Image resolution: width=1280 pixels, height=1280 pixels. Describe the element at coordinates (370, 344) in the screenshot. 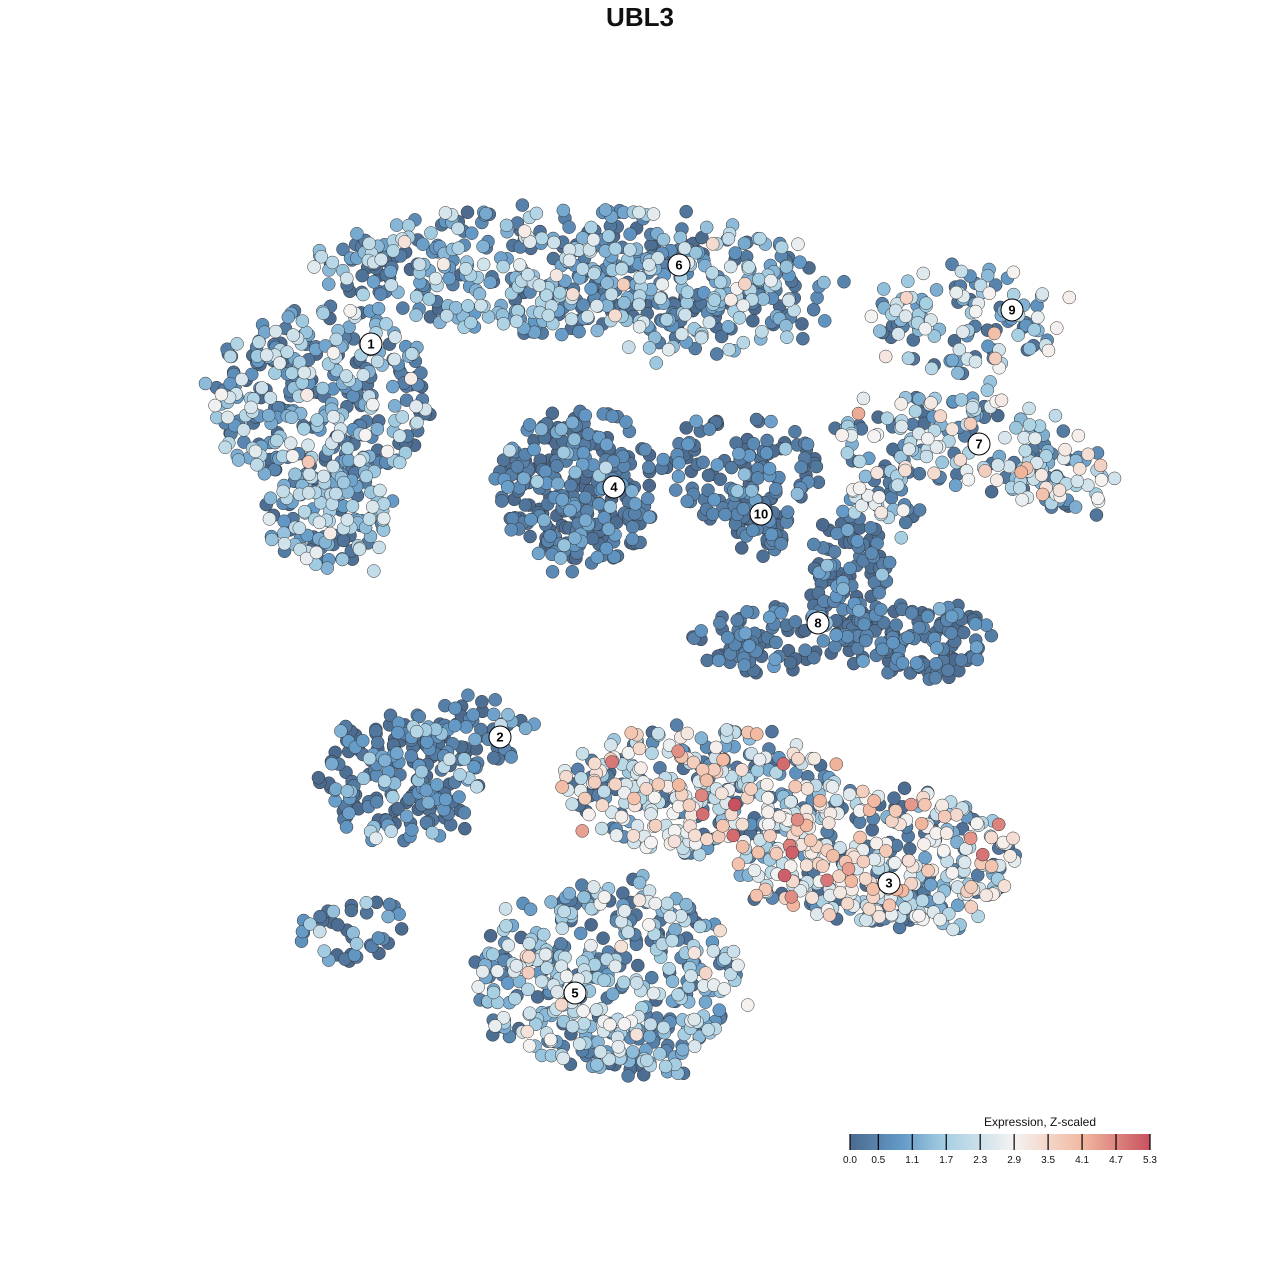

I see `cluster-label-text: 1` at that location.